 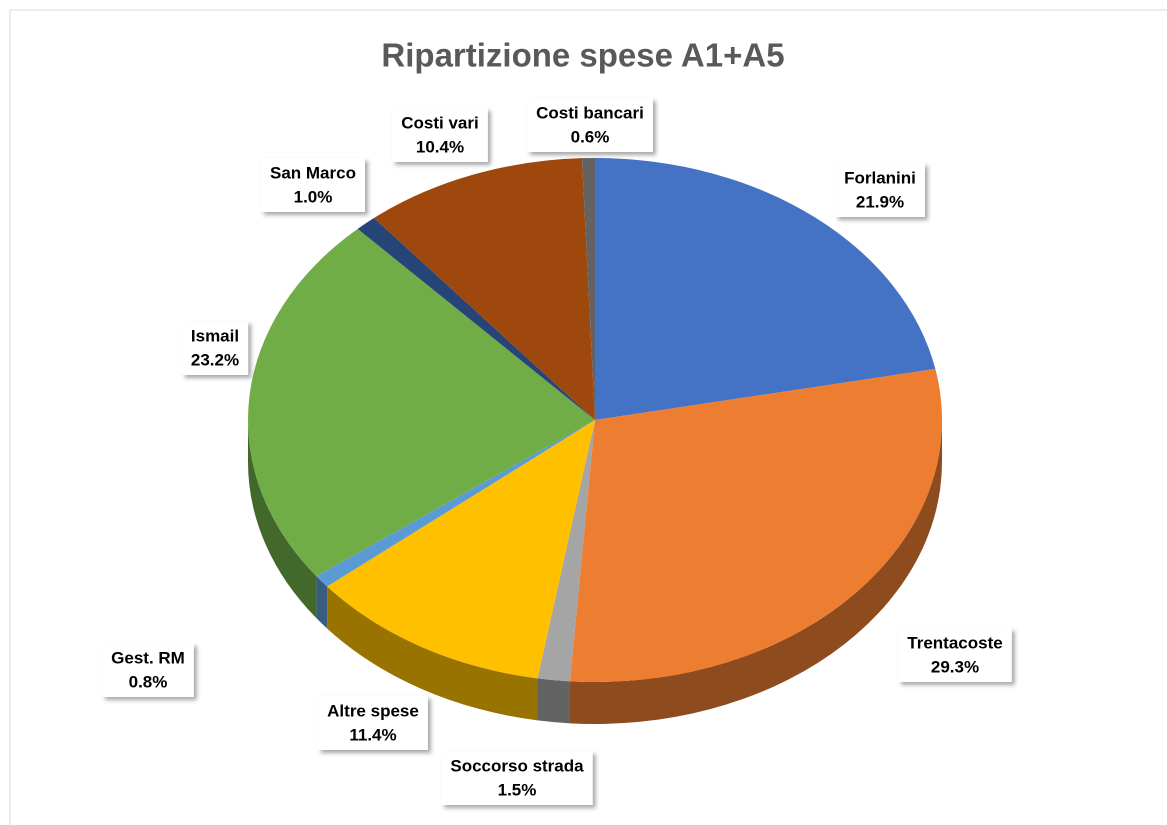 I want to click on label-name: Altre spese, so click(x=373, y=710).